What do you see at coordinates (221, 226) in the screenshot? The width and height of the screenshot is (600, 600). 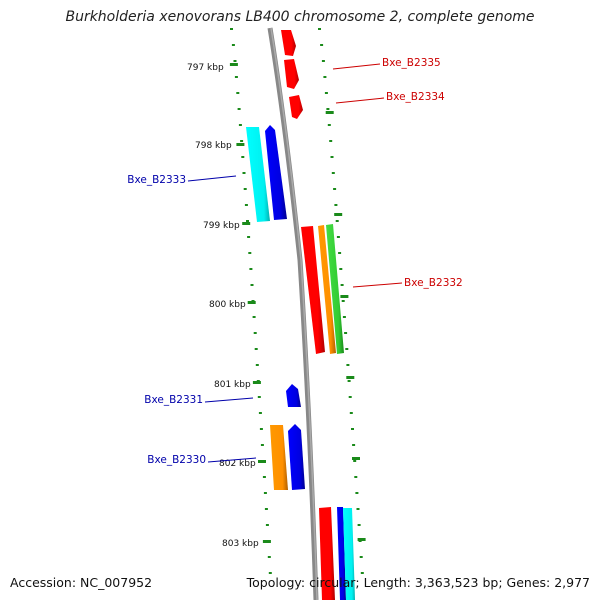 I see `tick-label-799: 799 kbp` at bounding box center [221, 226].